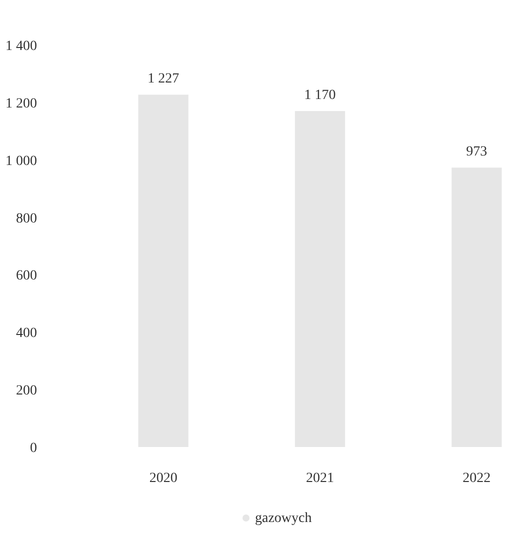  I want to click on x-tick-label: 2020, so click(163, 478).